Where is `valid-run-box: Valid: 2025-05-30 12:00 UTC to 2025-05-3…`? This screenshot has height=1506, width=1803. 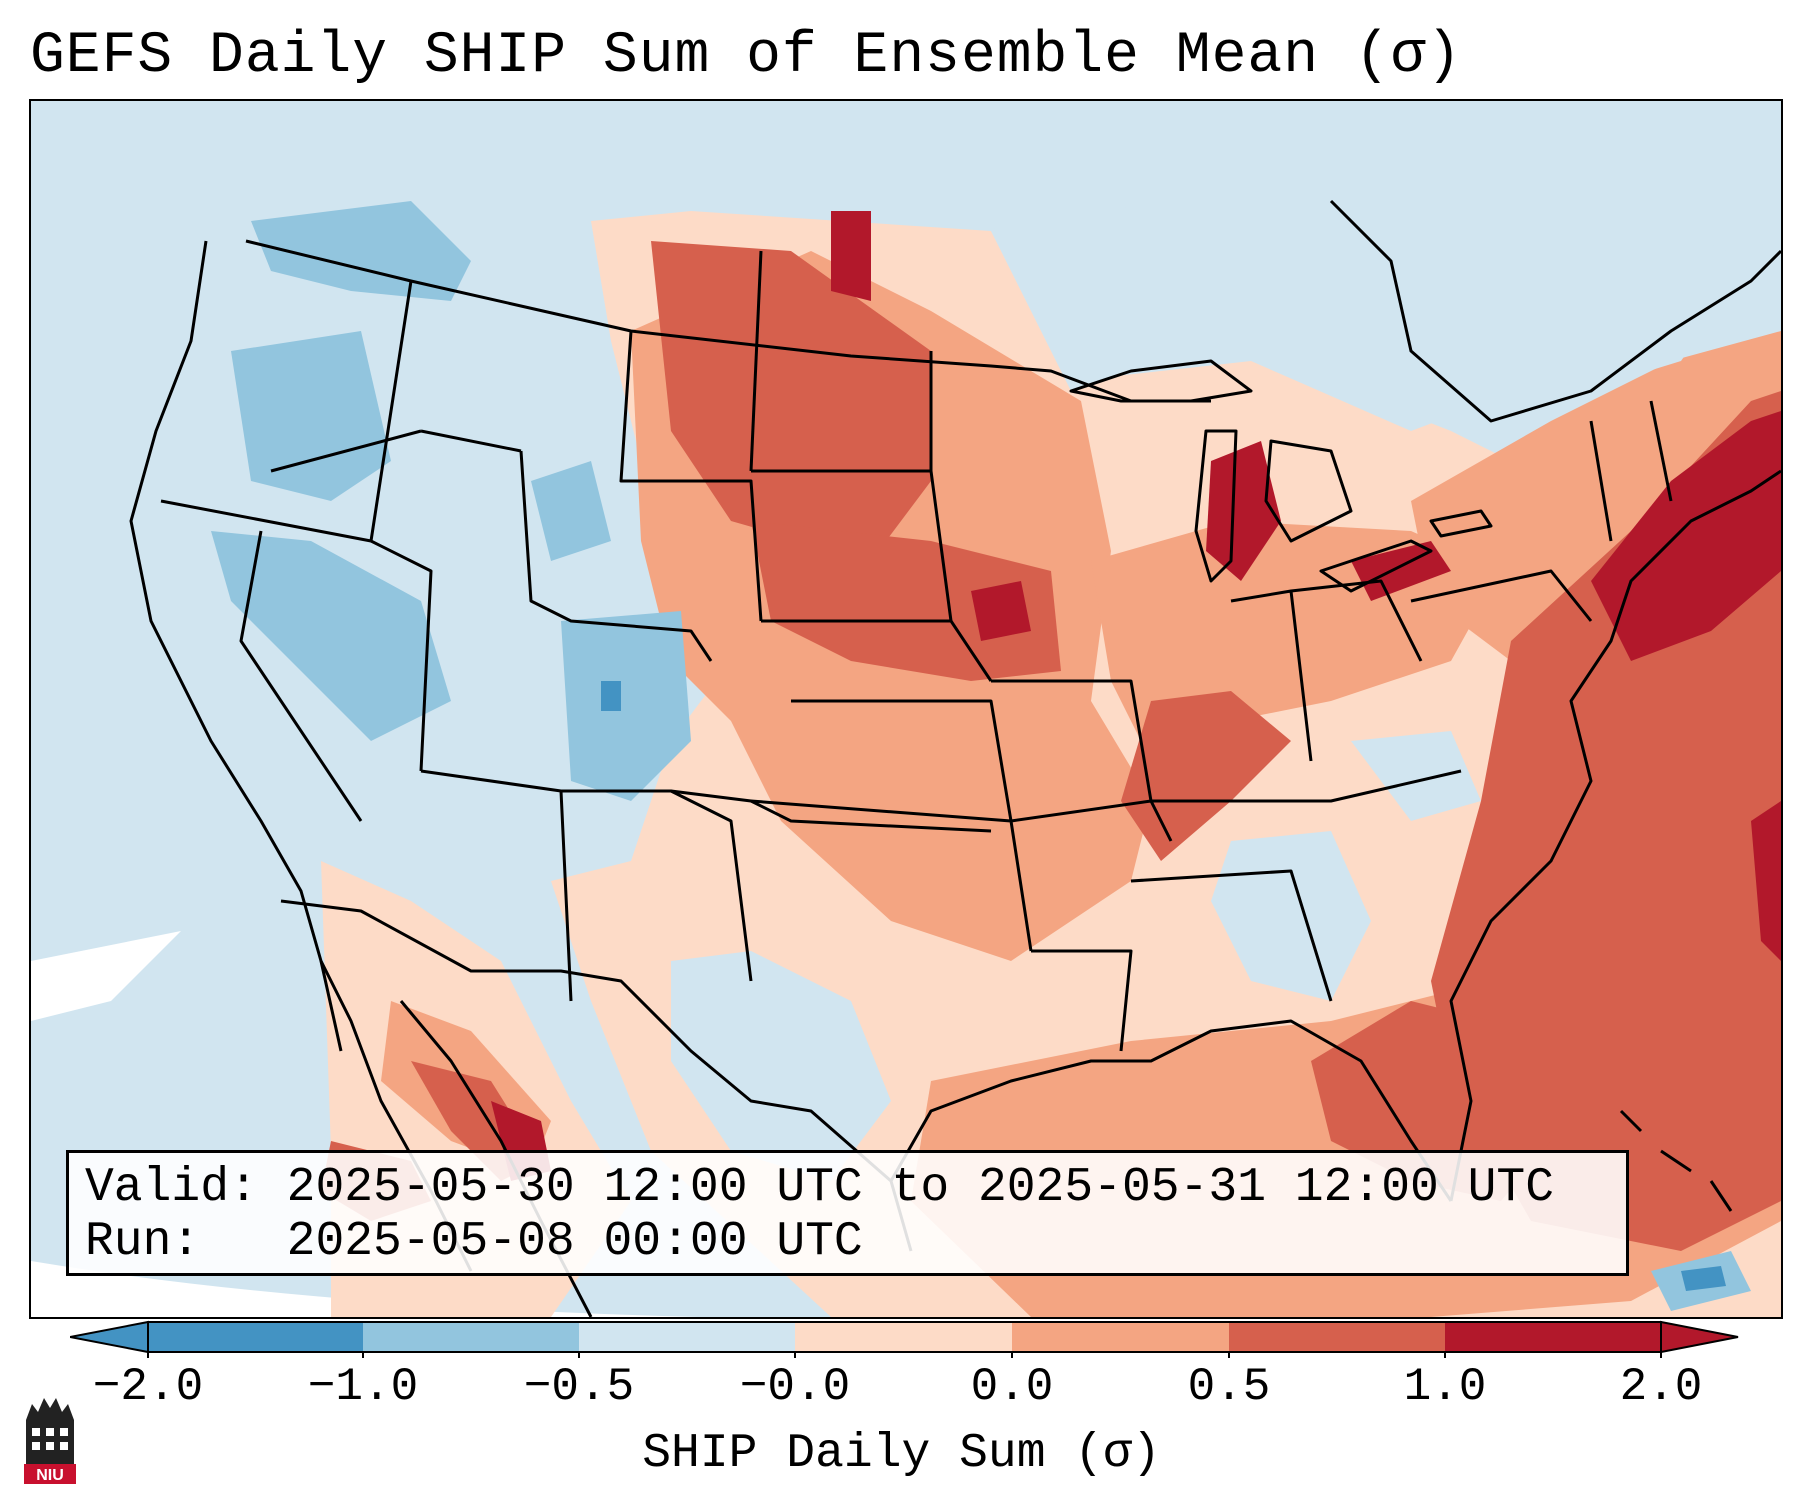 valid-run-box: Valid: 2025-05-30 12:00 UTC to 2025-05-3… is located at coordinates (847, 1213).